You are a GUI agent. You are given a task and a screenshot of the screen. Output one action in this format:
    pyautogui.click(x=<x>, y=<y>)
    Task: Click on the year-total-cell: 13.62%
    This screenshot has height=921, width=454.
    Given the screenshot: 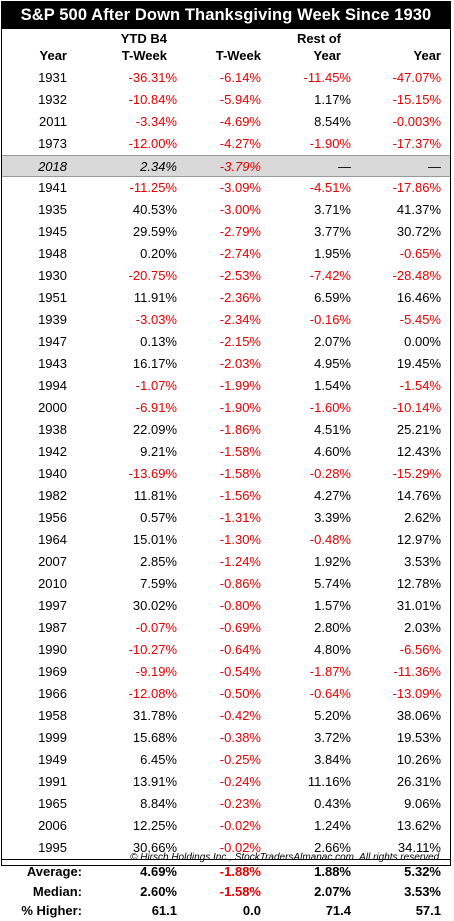 What is the action you would take?
    pyautogui.click(x=418, y=825)
    